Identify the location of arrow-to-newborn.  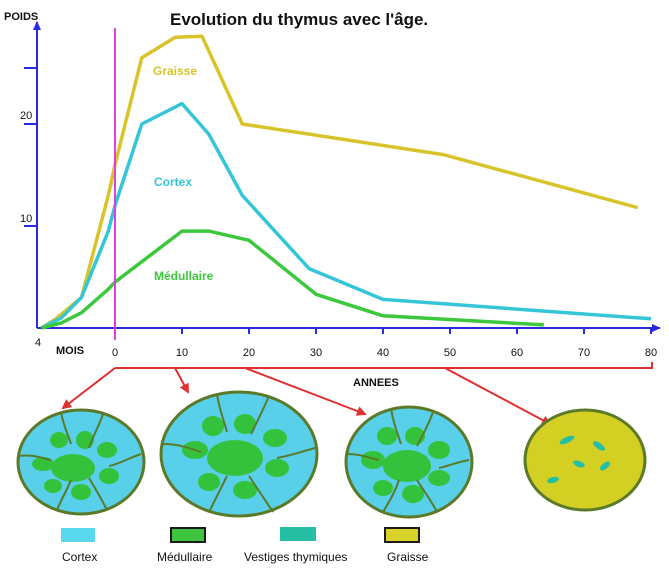
(88, 388).